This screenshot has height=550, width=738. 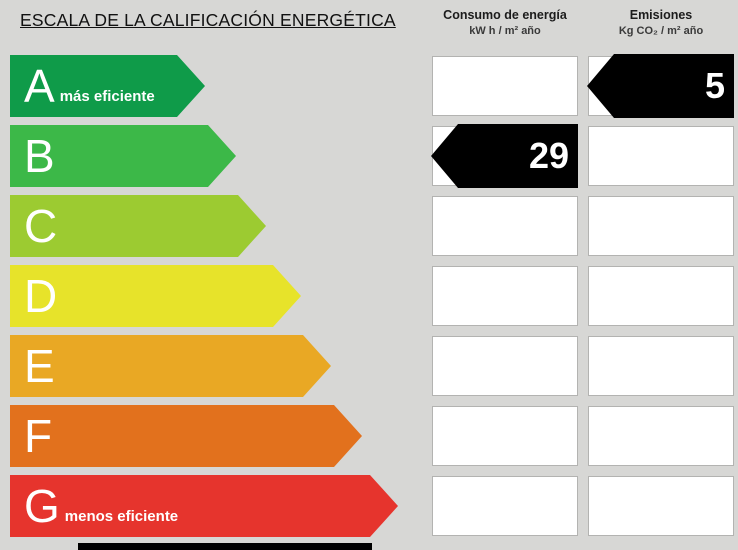 What do you see at coordinates (225, 546) in the screenshot?
I see `bottom-black-strip` at bounding box center [225, 546].